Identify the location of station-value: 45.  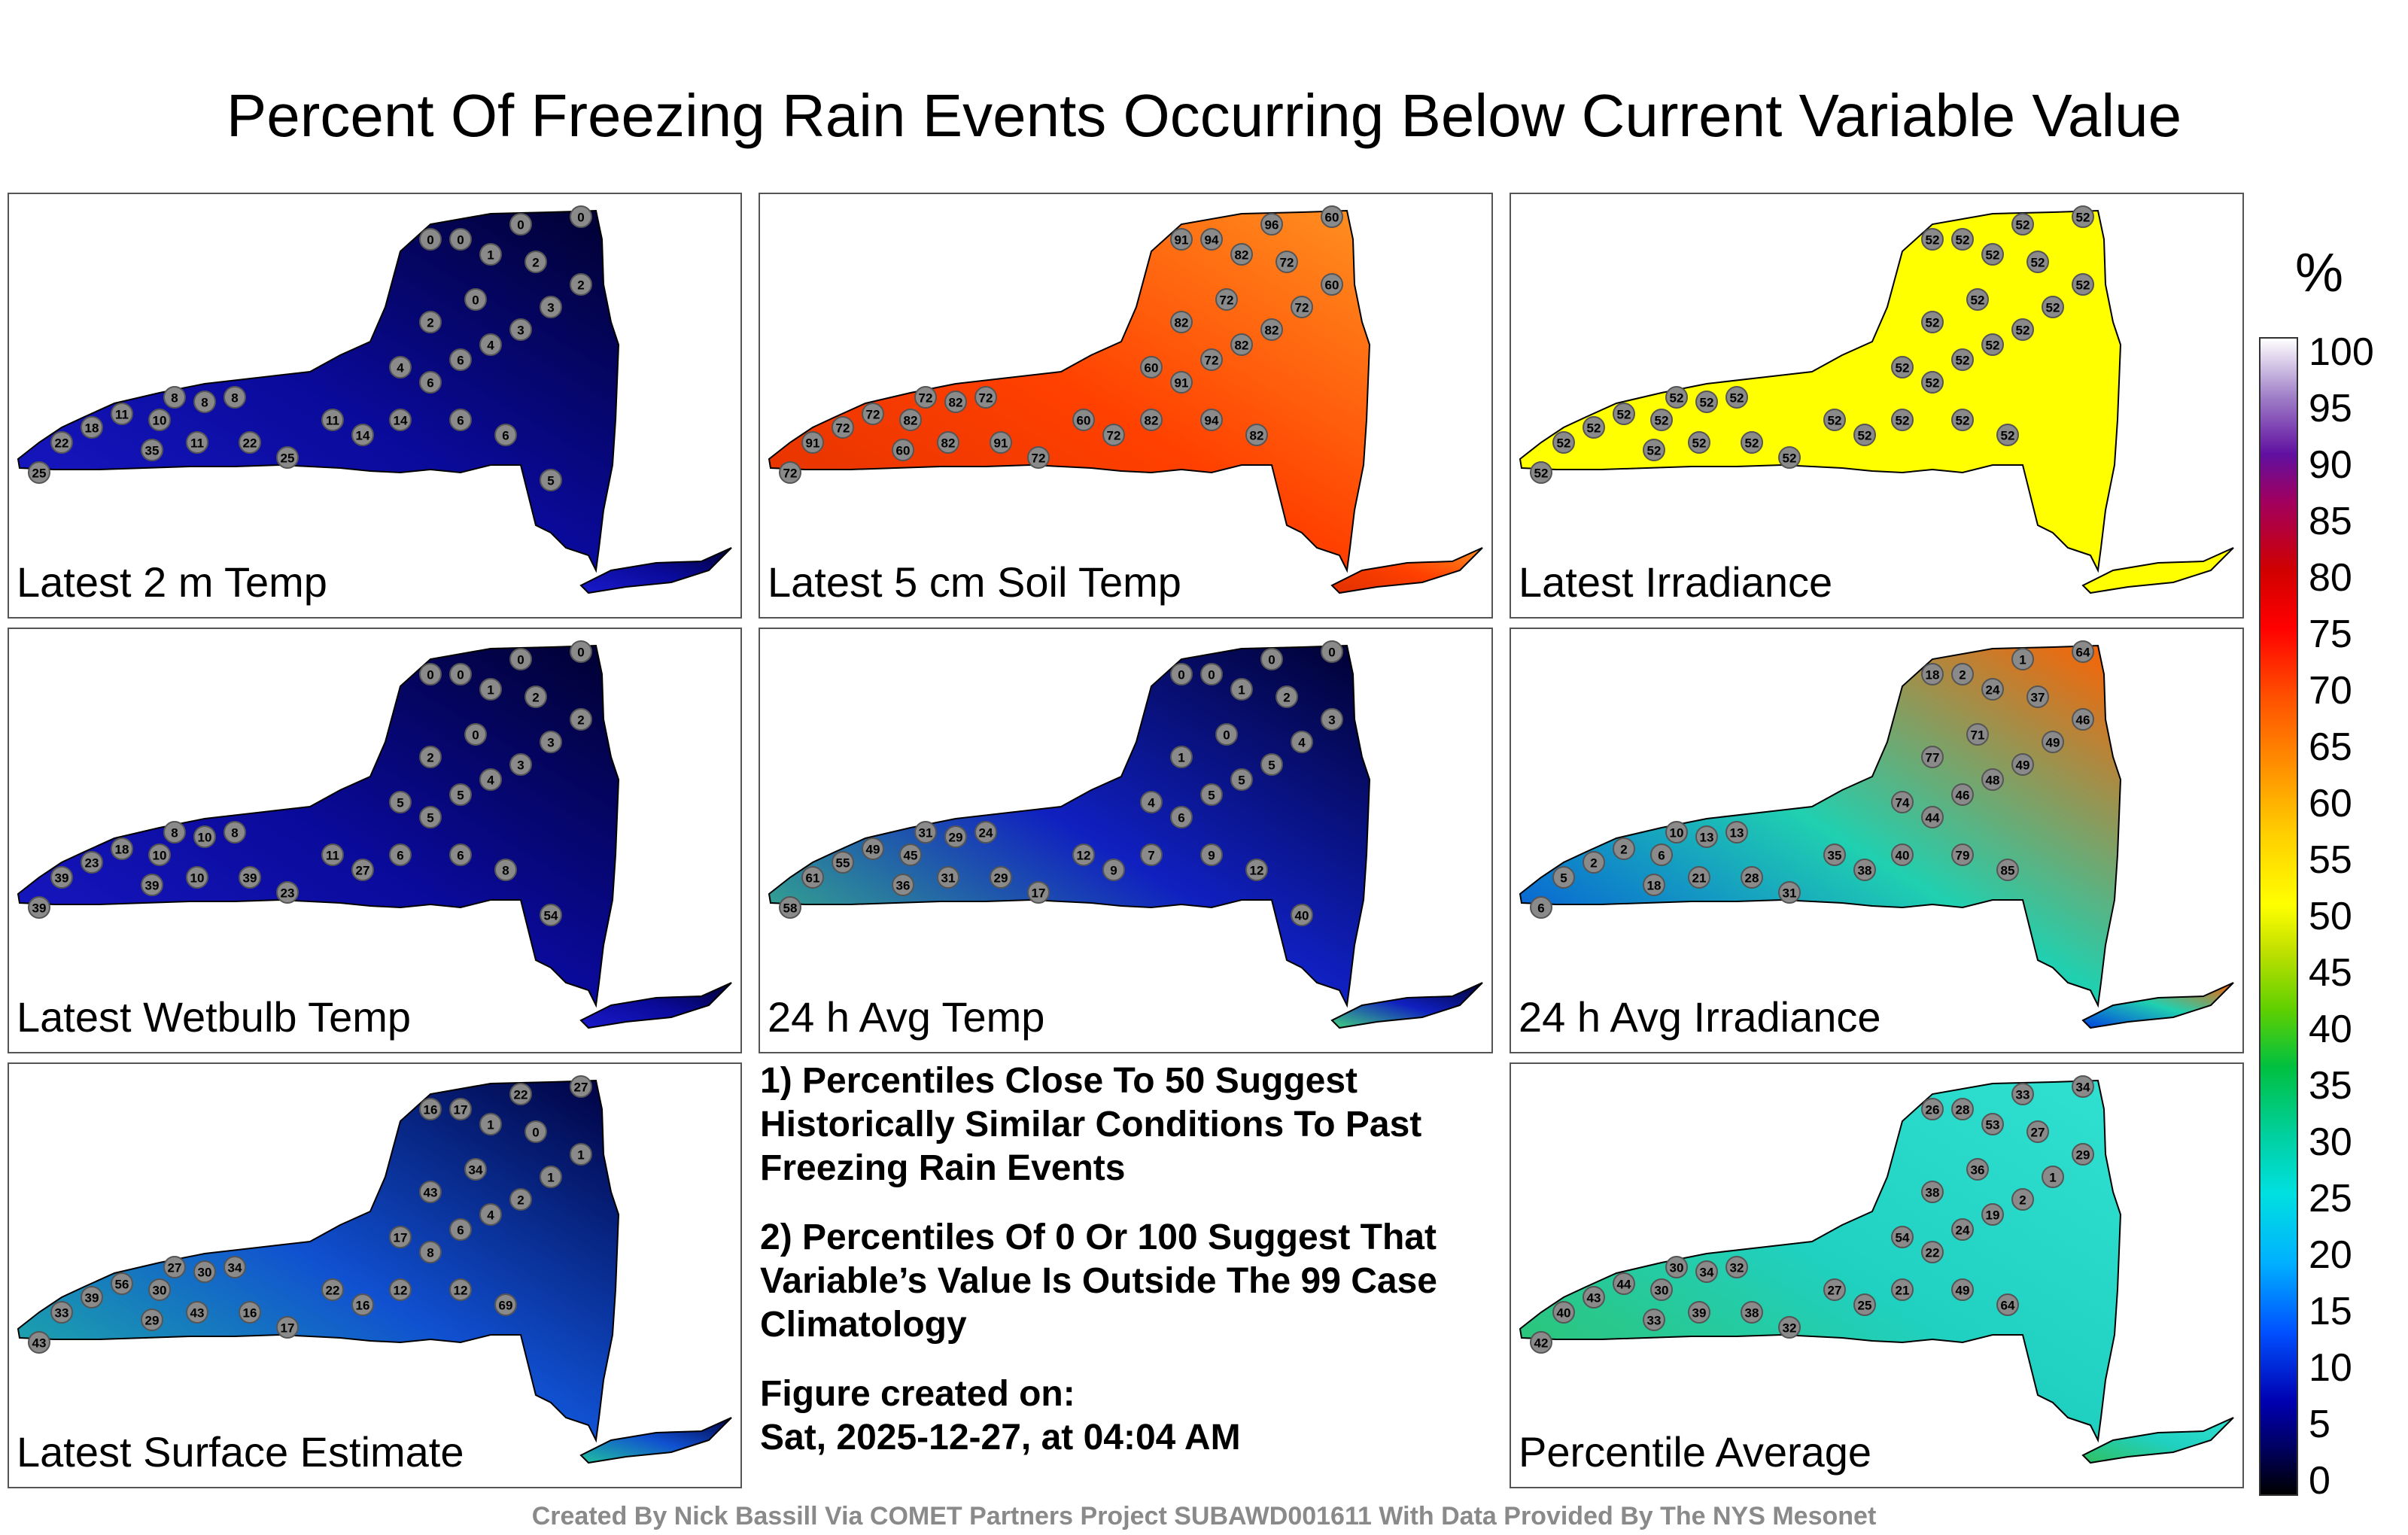
(911, 856).